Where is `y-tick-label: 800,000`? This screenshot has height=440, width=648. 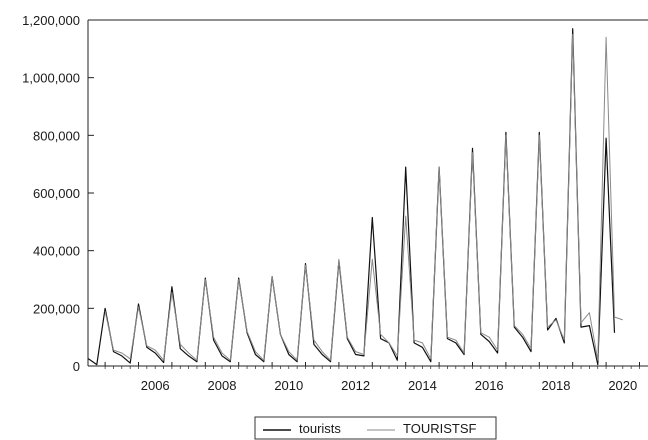
y-tick-label: 800,000 is located at coordinates (56, 135).